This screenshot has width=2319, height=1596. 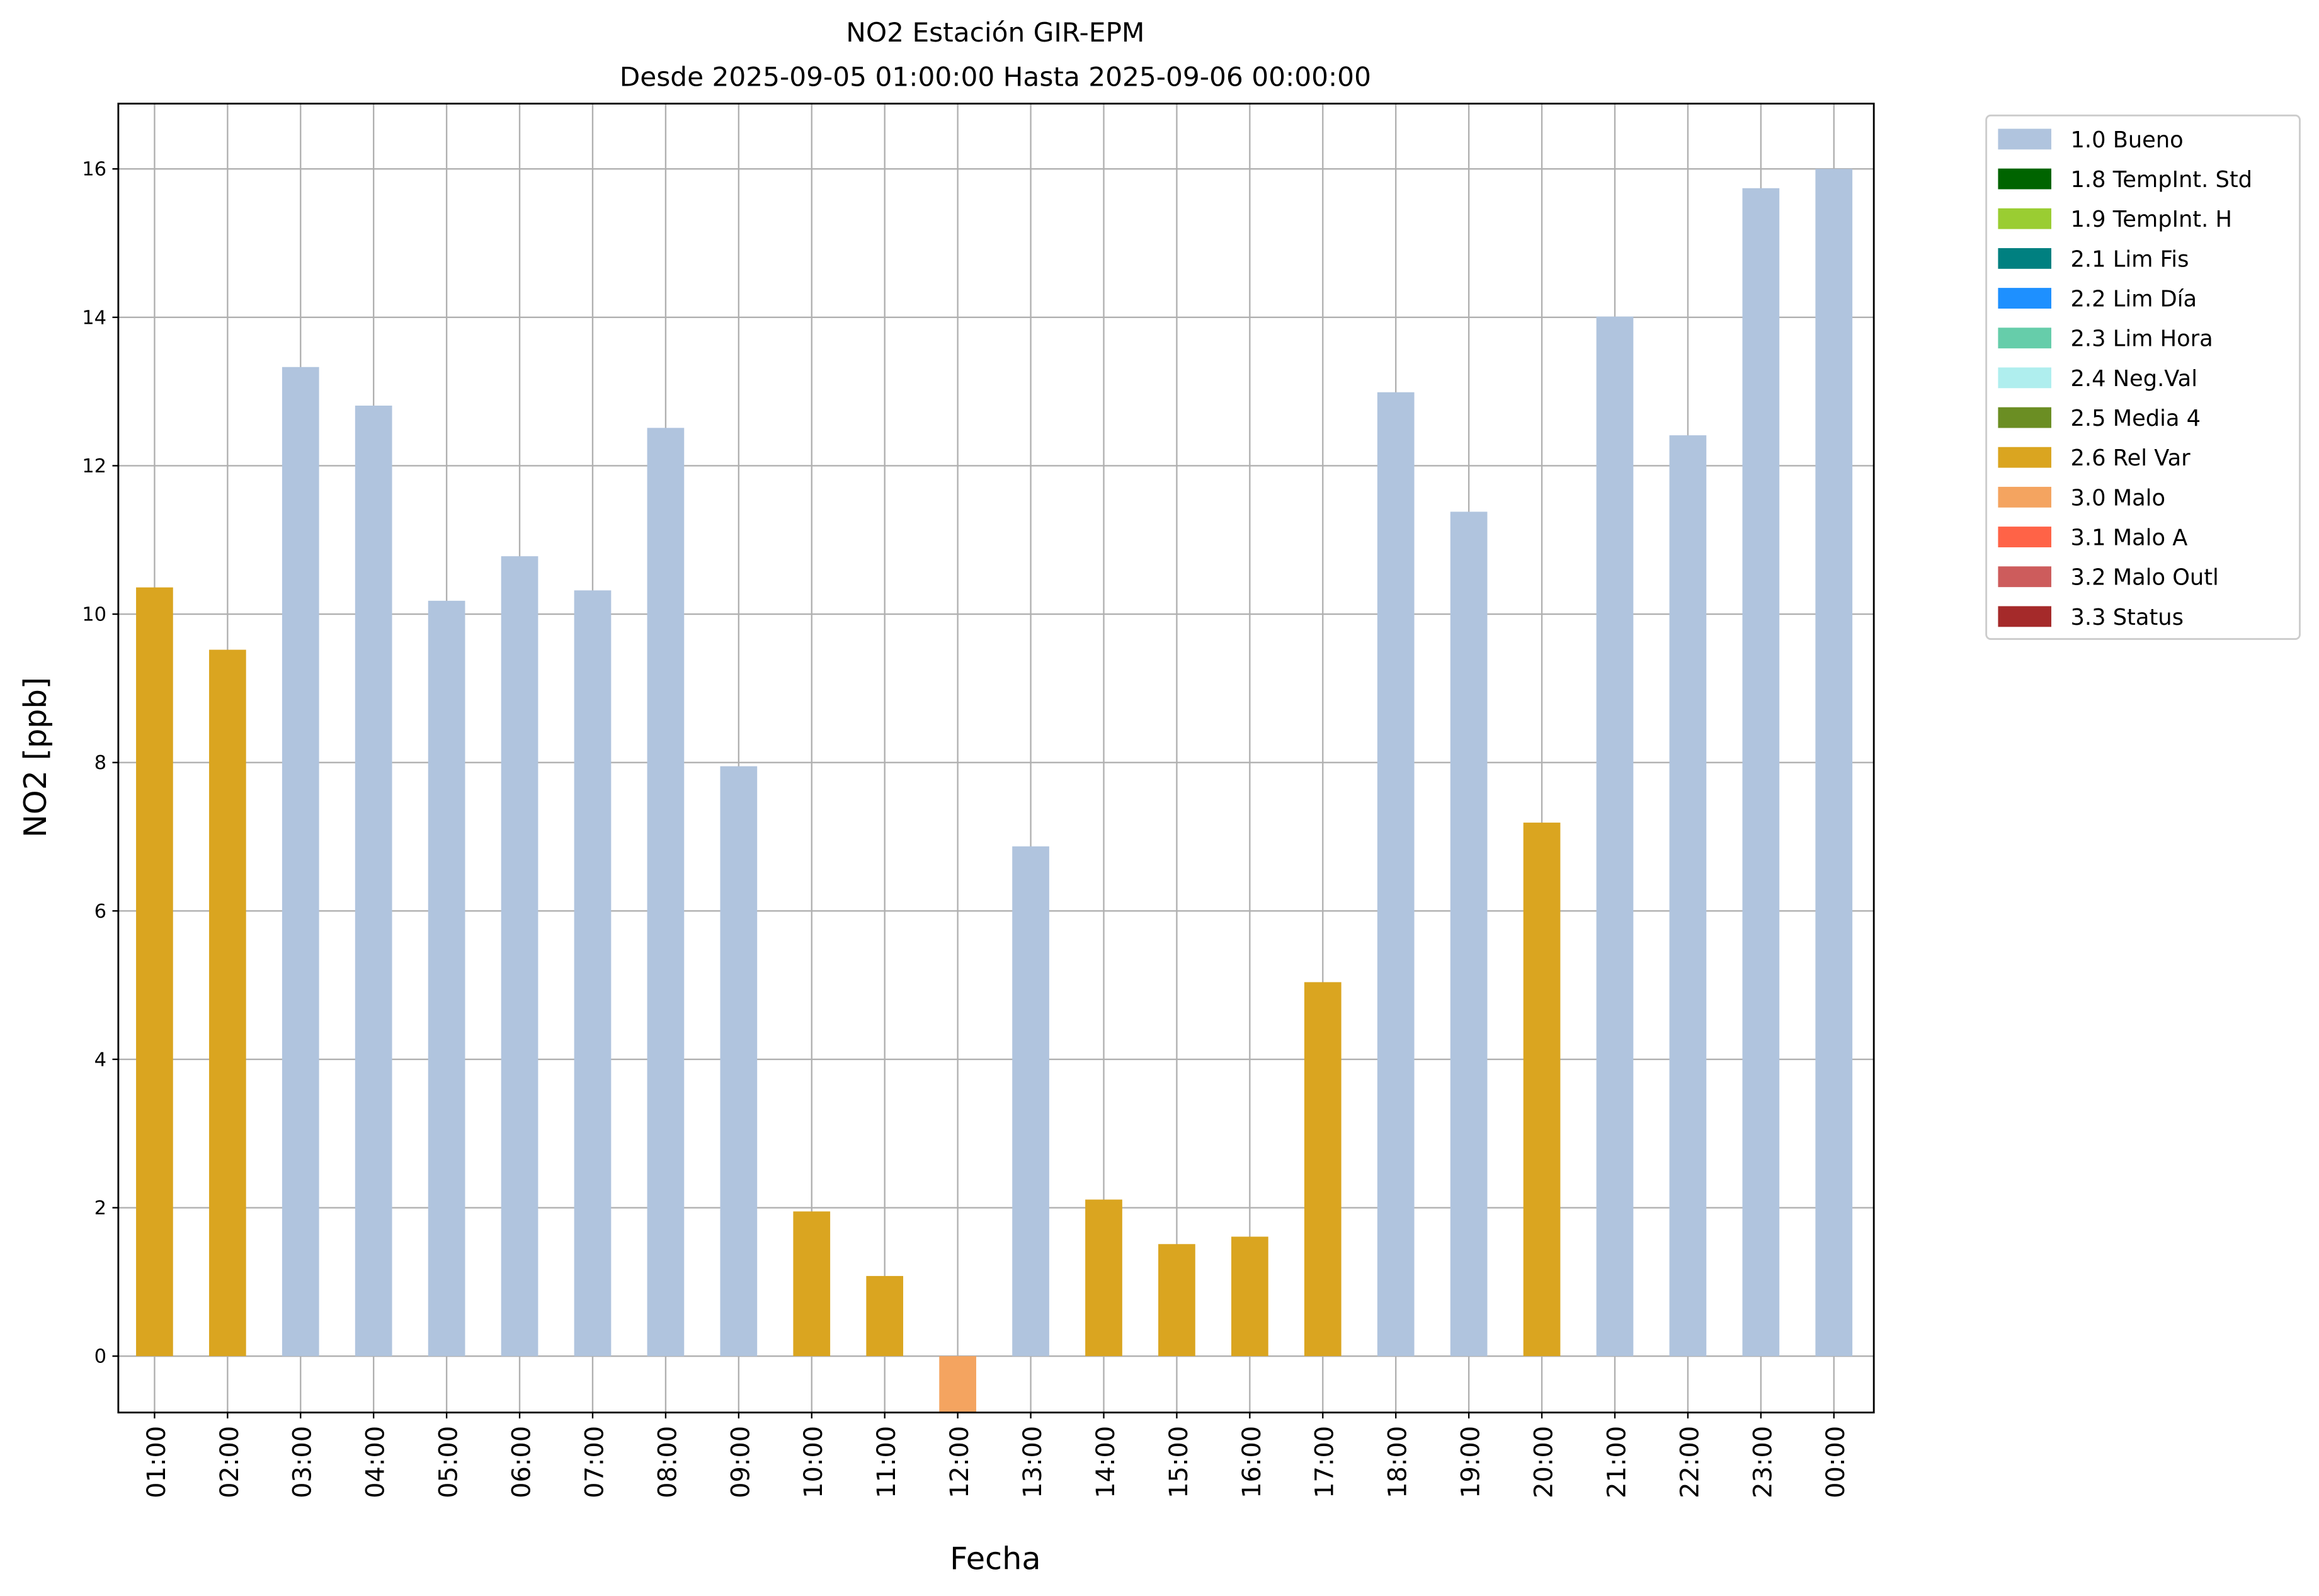 I want to click on bar-04:00, so click(x=373, y=881).